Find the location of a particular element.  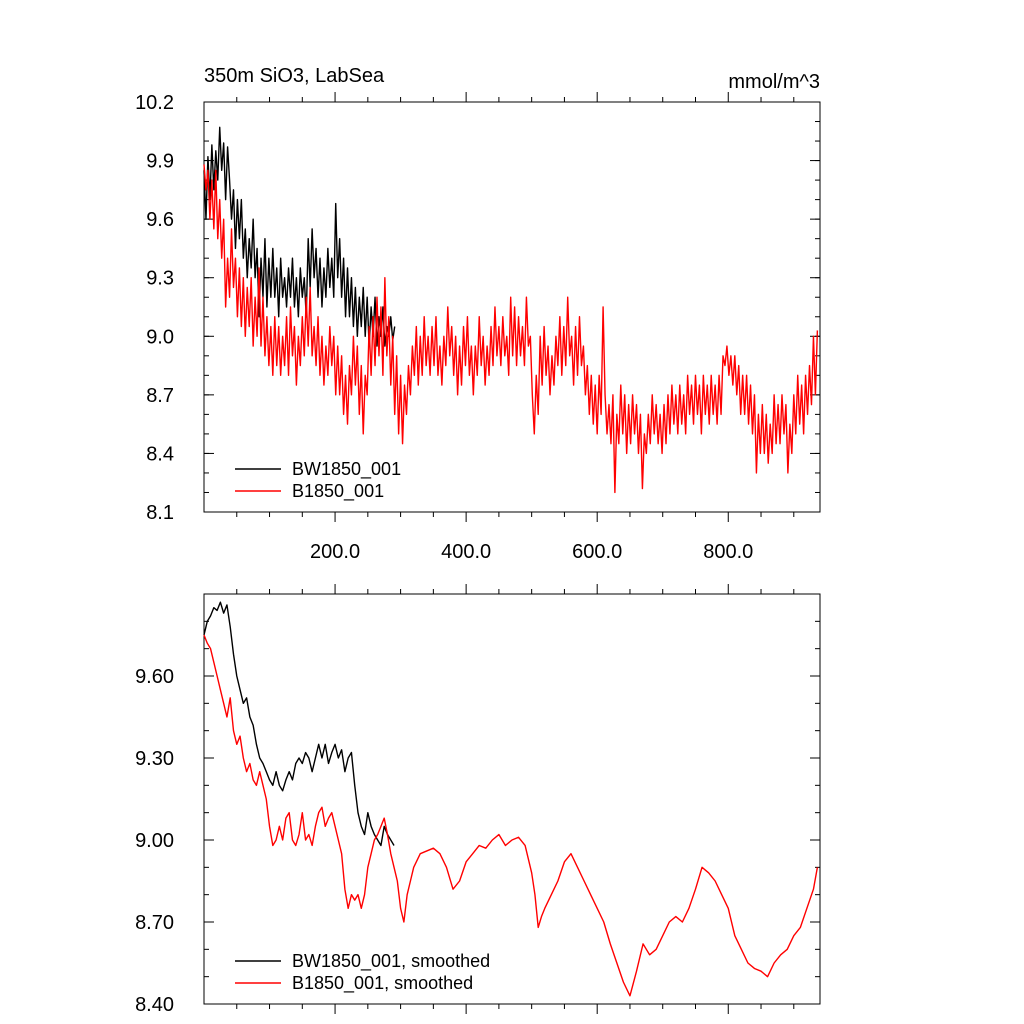

legend-label-b1850-smoothed: B1850_001, smoothed is located at coordinates (382, 983).